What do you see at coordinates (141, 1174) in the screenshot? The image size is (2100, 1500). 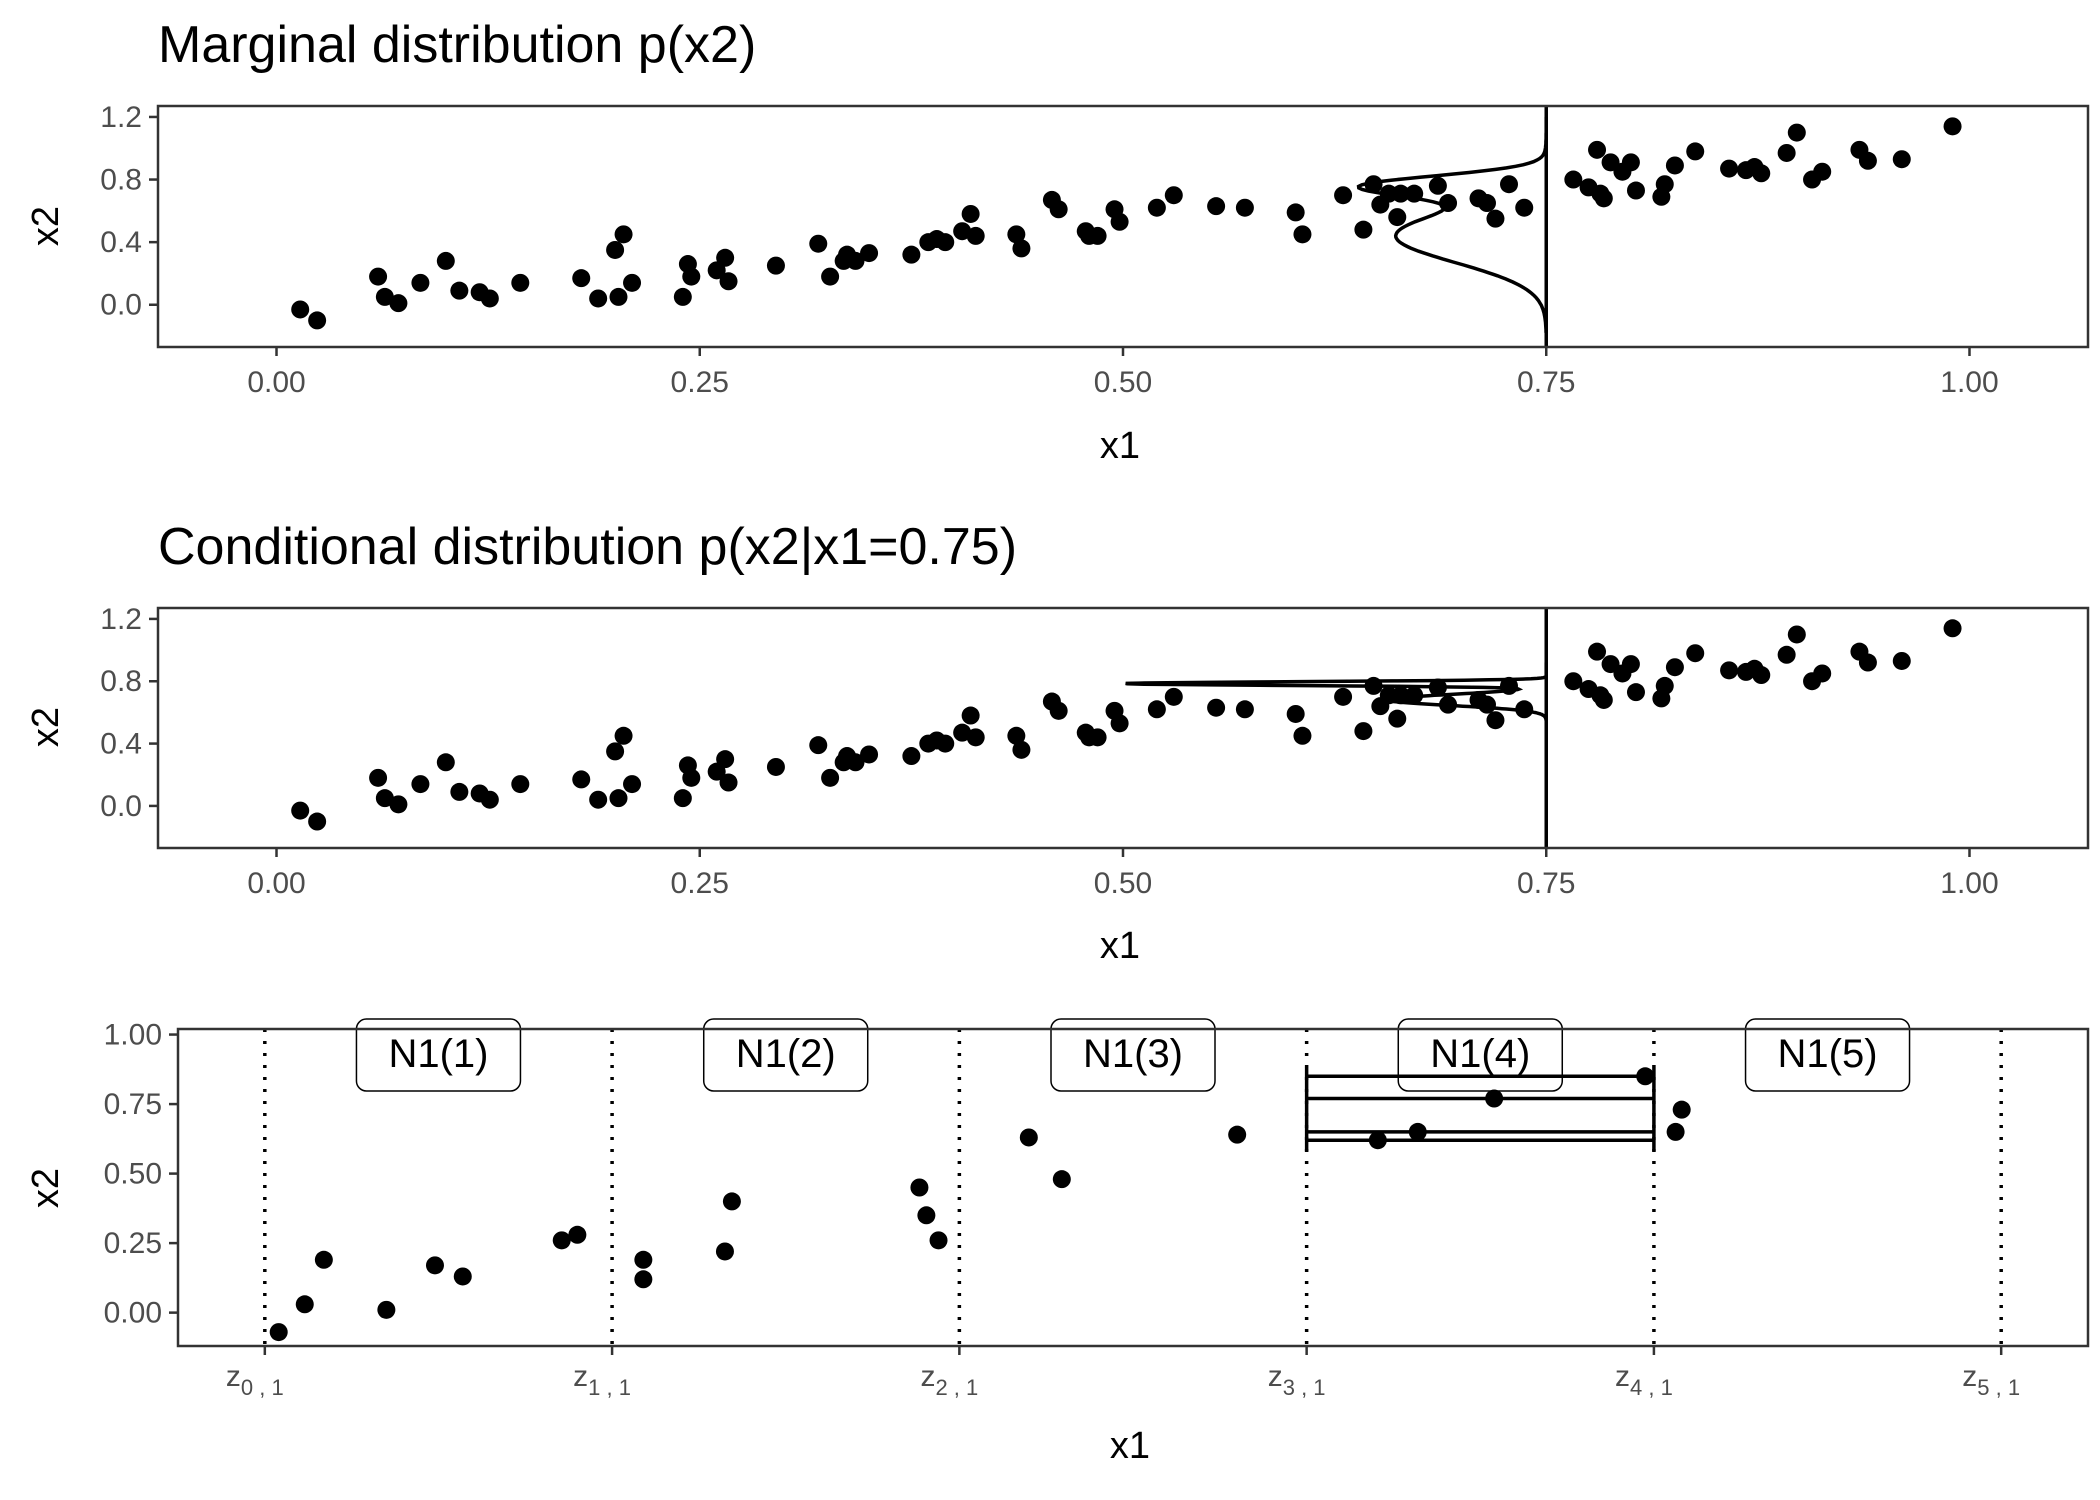 I see `panel3-y-axis: 0.00 0.25 0.50 0.75 1.00` at bounding box center [141, 1174].